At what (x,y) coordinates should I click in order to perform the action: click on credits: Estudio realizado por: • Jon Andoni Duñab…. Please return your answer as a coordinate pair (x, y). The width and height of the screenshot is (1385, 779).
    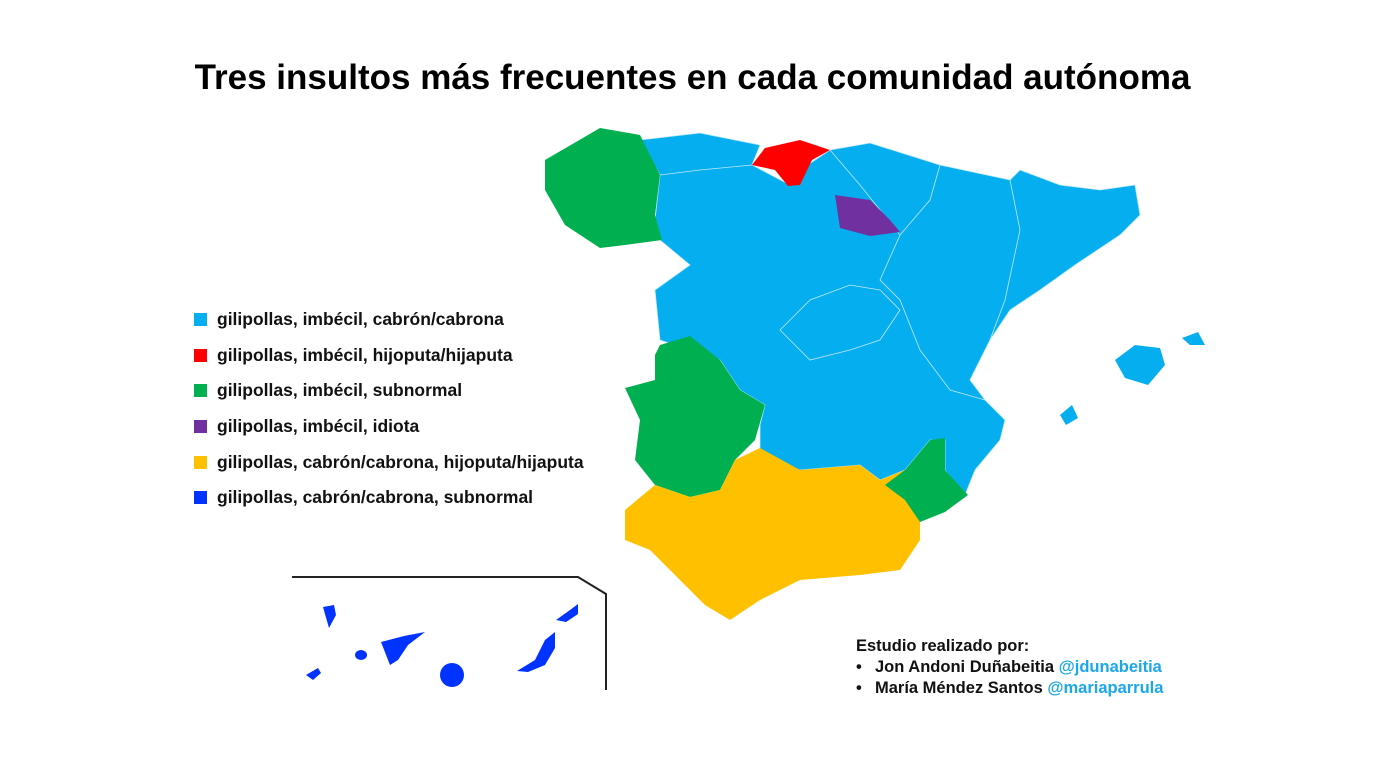
    Looking at the image, I should click on (1009, 667).